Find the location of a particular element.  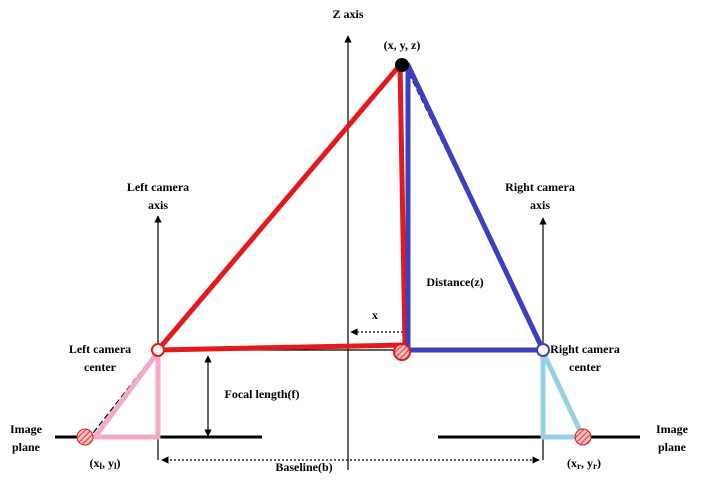

coord-label: (xr, yr) is located at coordinates (584, 463).